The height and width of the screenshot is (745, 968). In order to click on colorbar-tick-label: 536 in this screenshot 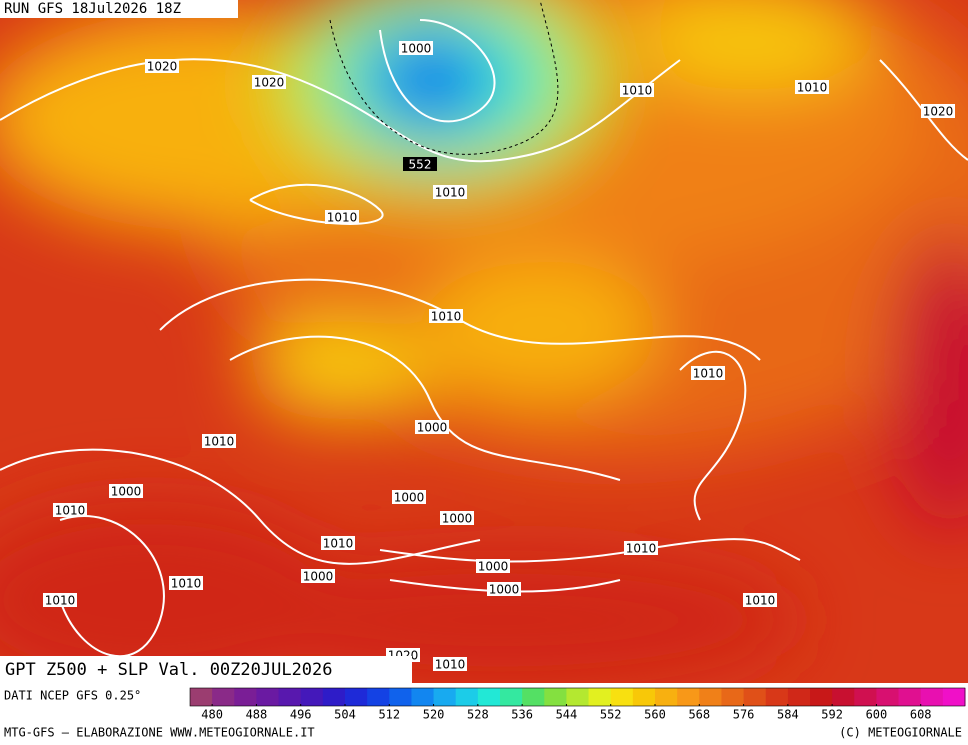, I will do `click(522, 715)`.